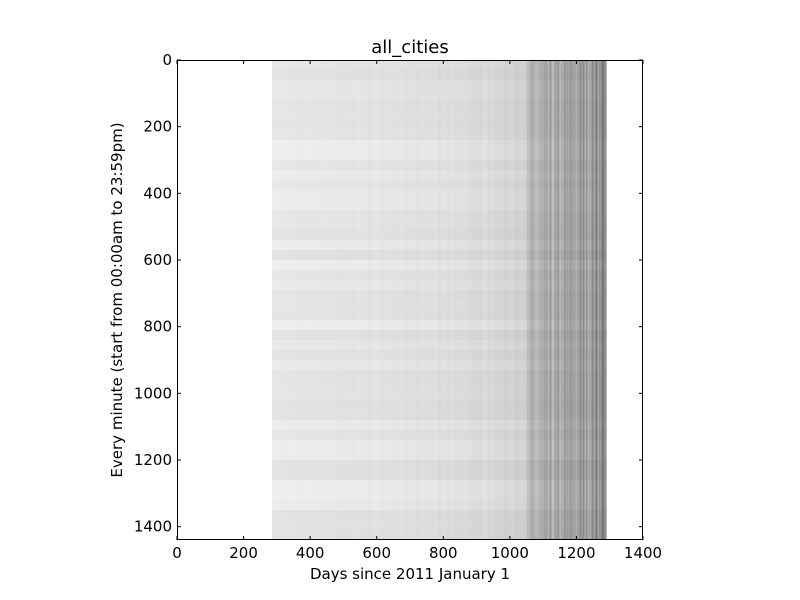 The image size is (800, 600). I want to click on chart-title: all_cities, so click(409, 47).